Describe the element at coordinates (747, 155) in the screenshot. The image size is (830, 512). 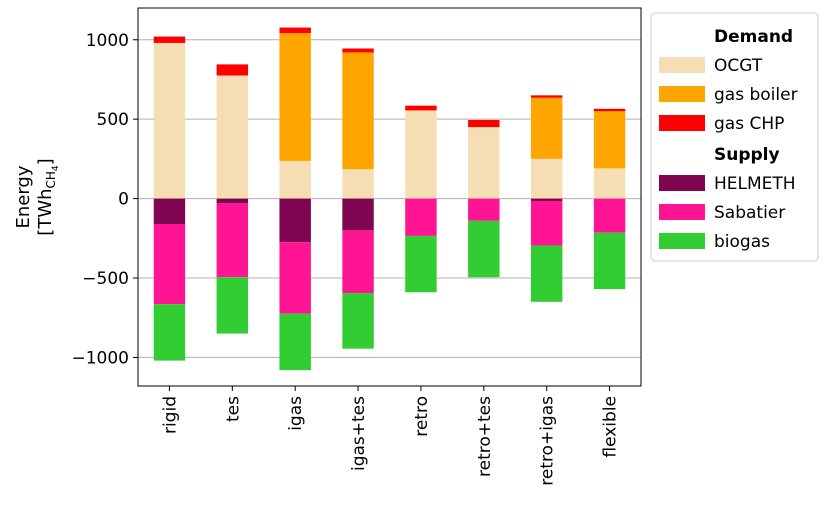
I see `legend-heading-supply: Supply` at that location.